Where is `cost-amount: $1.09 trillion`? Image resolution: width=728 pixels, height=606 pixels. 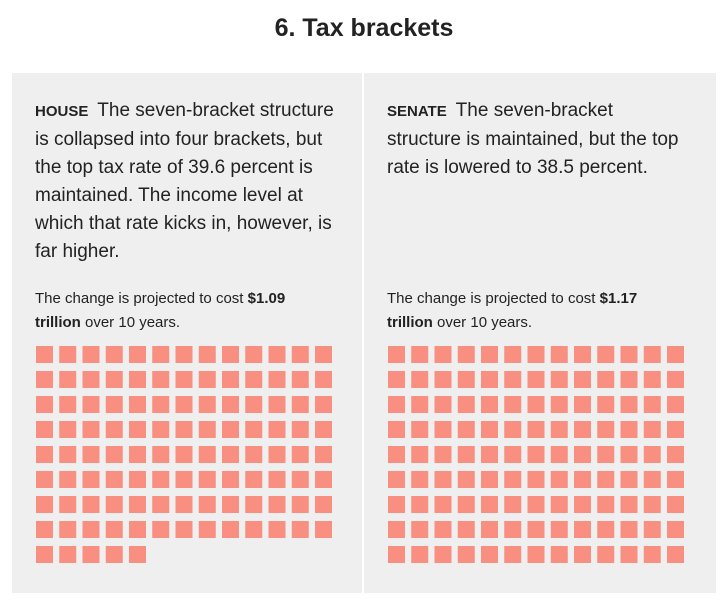 cost-amount: $1.09 trillion is located at coordinates (160, 310).